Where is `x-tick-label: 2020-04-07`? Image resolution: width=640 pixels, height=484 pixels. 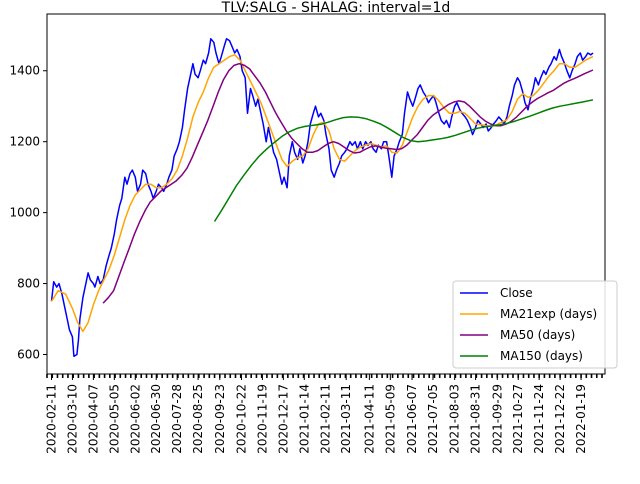
x-tick-label: 2020-04-07 is located at coordinates (93, 419).